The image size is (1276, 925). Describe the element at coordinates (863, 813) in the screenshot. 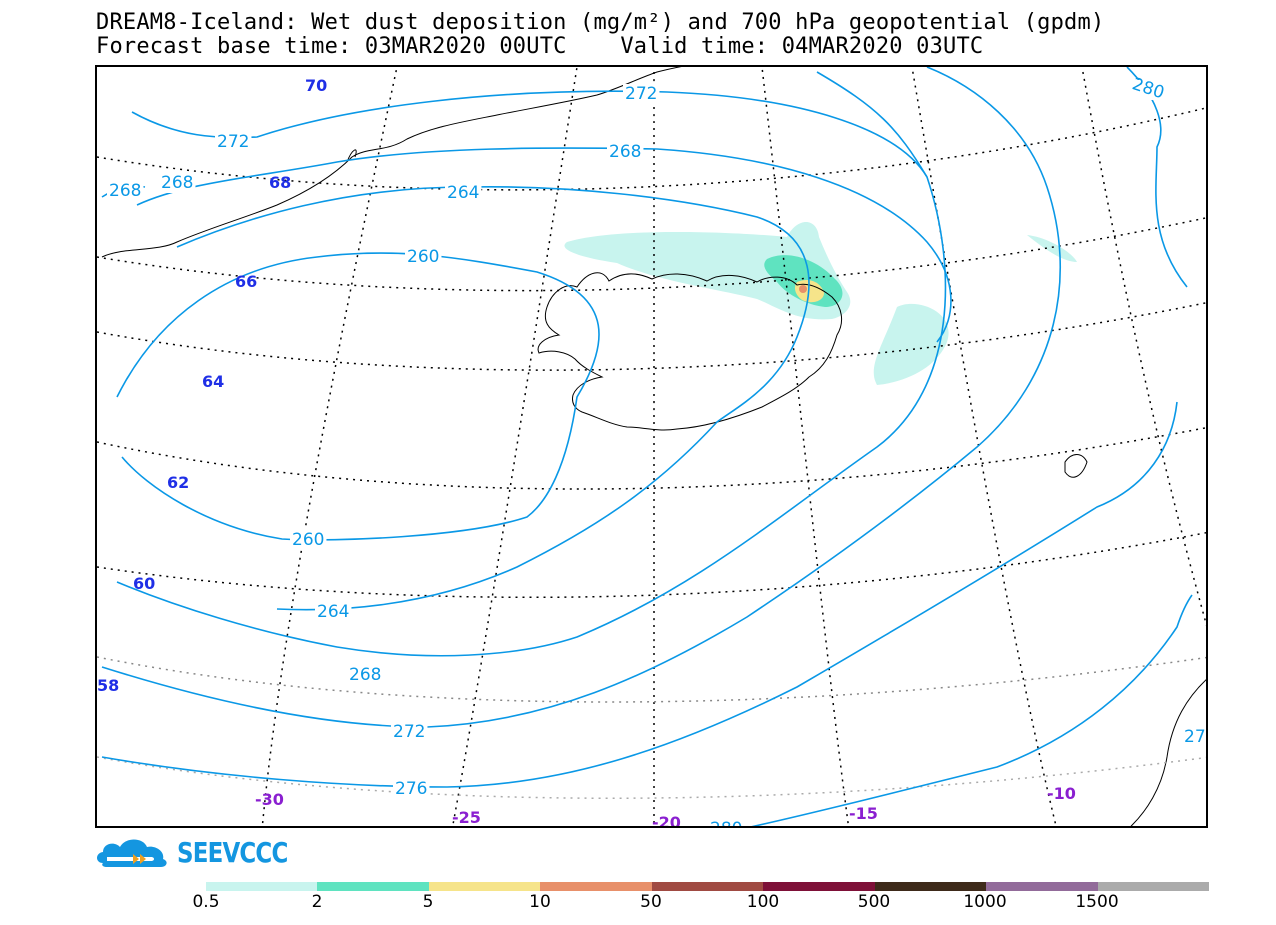

I see `longitude-label: -15` at that location.